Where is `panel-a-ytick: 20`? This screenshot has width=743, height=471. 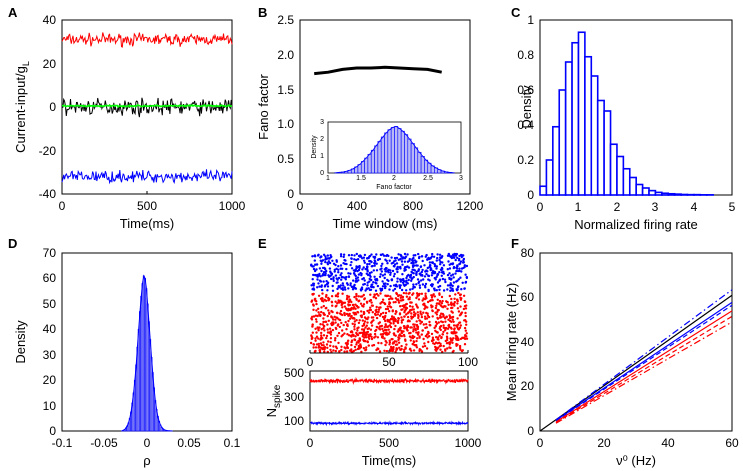
panel-a-ytick: 20 is located at coordinates (50, 64).